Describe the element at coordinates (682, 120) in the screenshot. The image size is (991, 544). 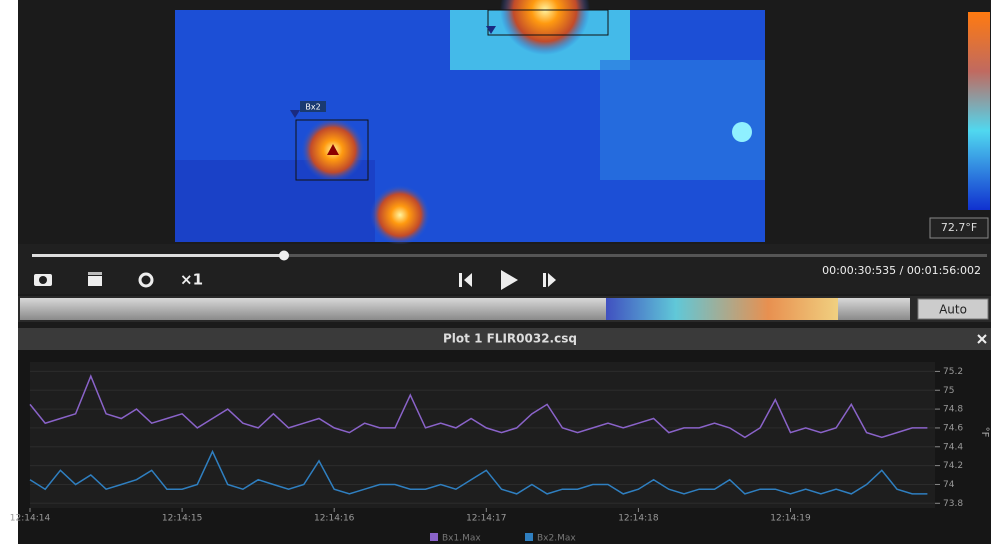
I see `thermal-region` at that location.